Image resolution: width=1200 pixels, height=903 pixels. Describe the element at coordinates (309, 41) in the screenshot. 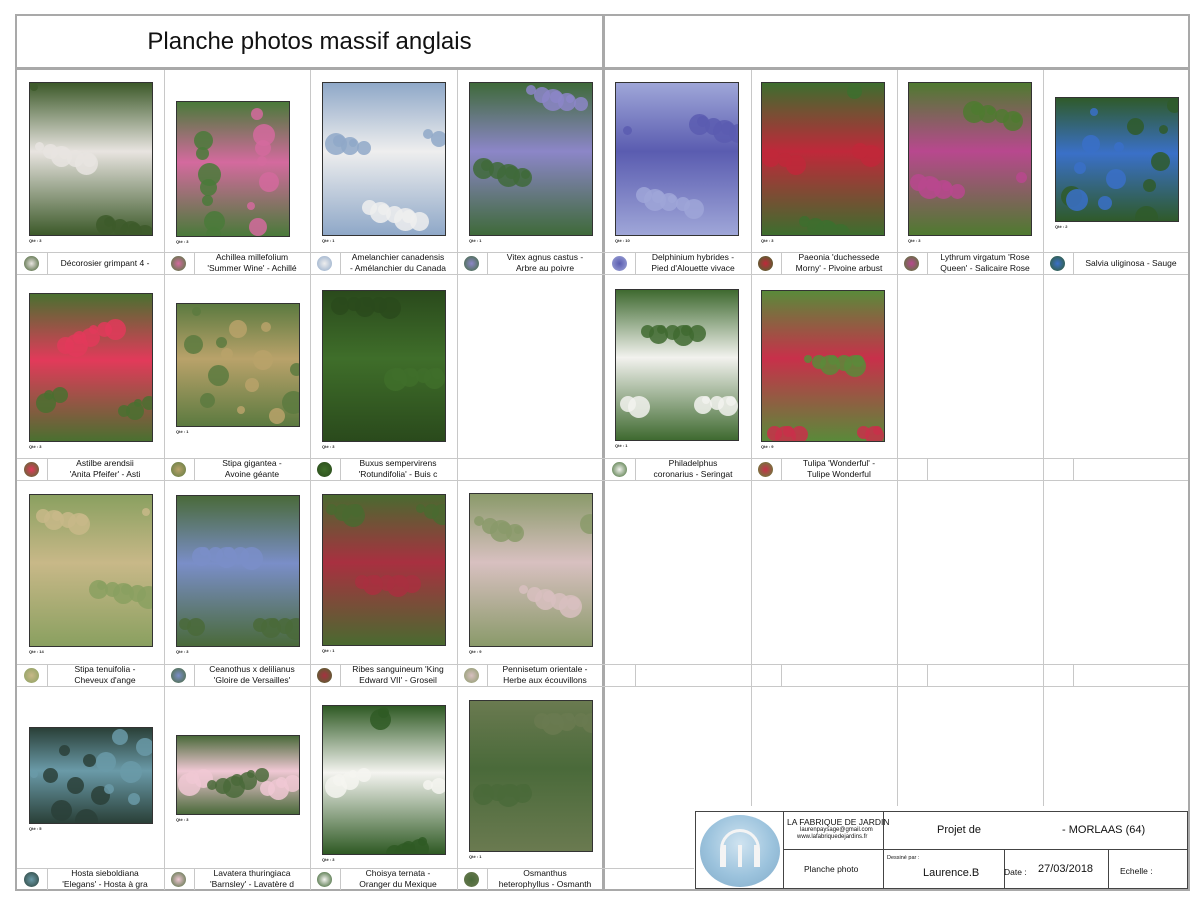

I see `page-title: Planche photos massif anglais` at that location.